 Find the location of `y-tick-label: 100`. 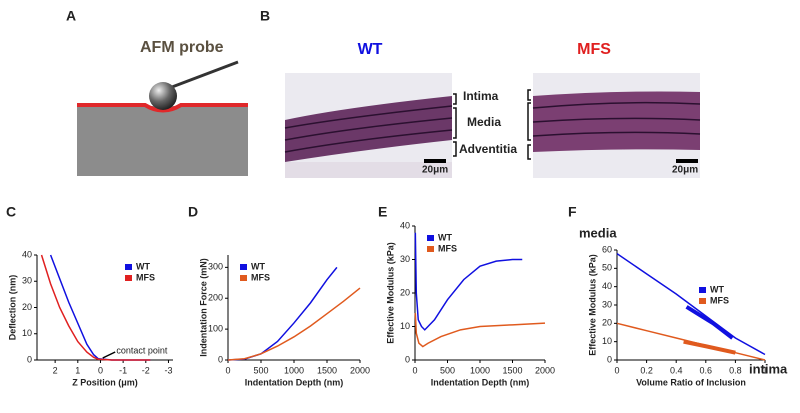

y-tick-label: 100 is located at coordinates (215, 328).